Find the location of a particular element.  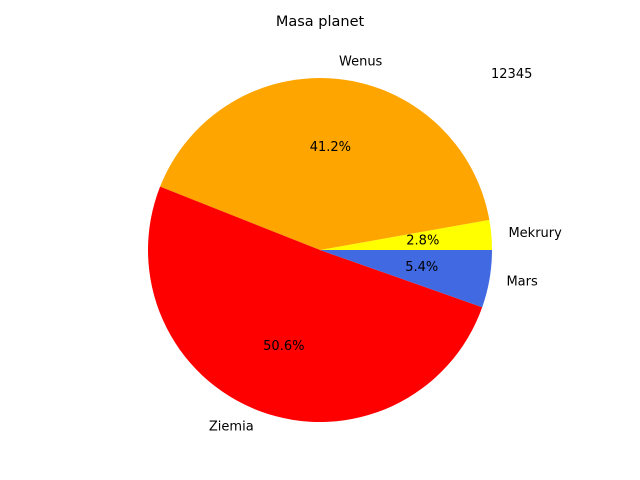

slice-percent-ziemia: 50.6% is located at coordinates (283, 346).